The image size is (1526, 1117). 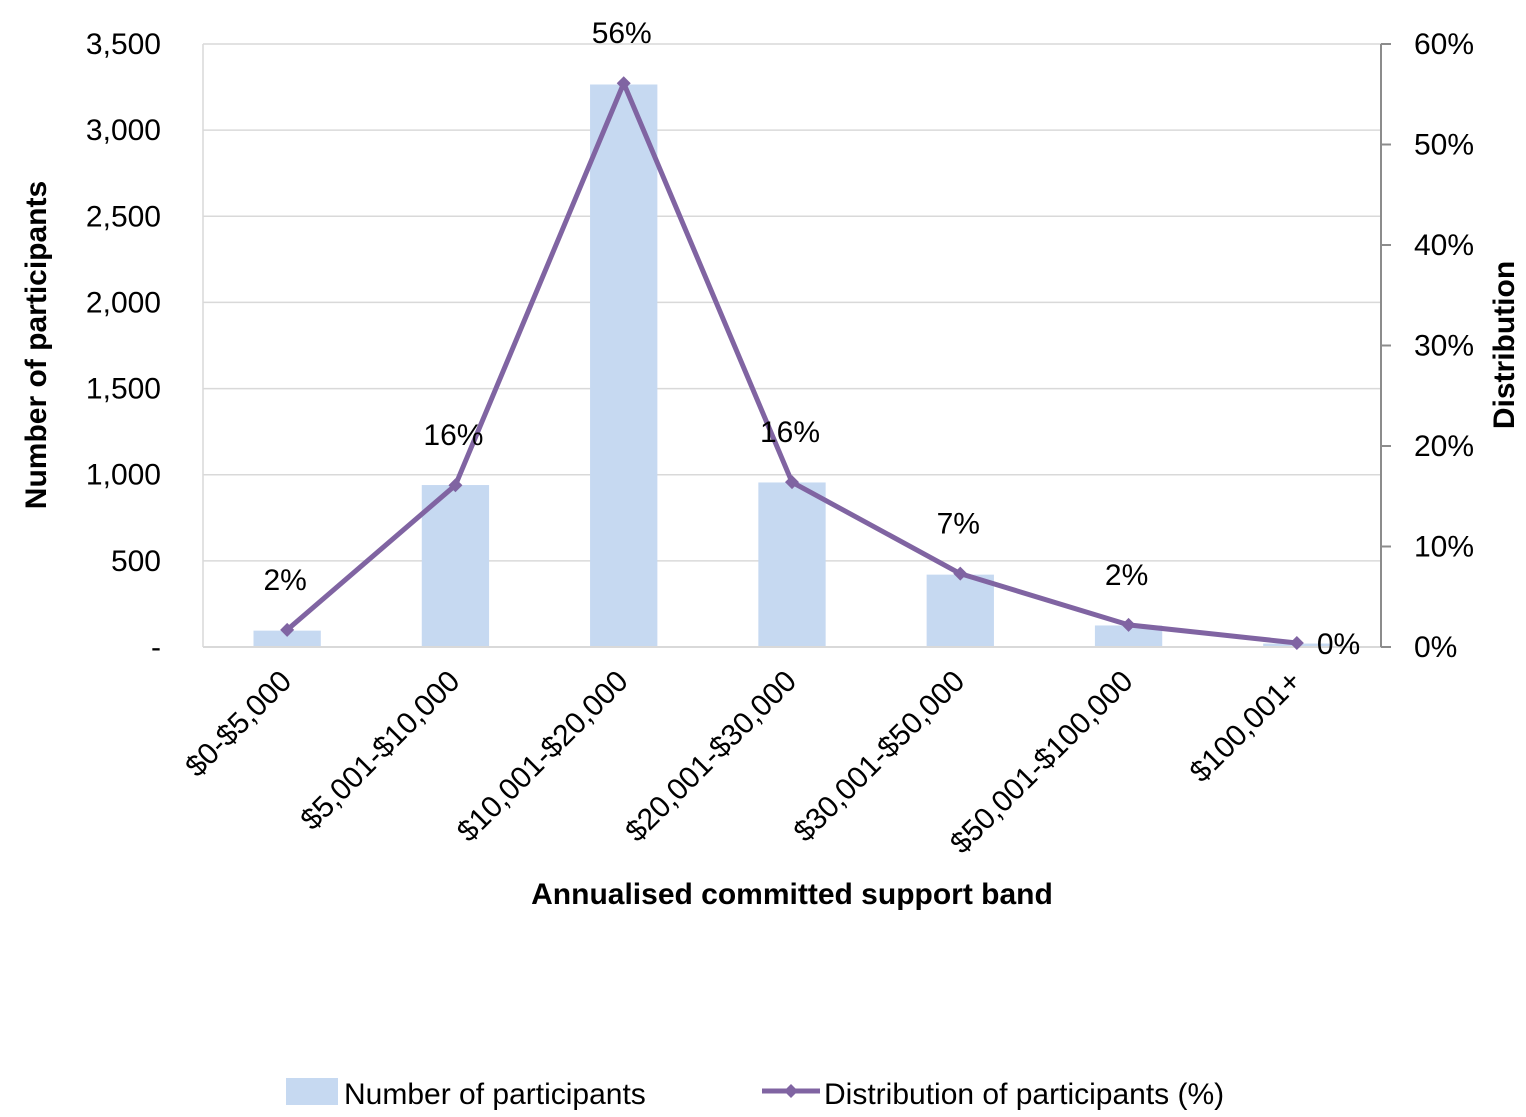 I want to click on x-tick-label: $0-$5,000, so click(x=238, y=724).